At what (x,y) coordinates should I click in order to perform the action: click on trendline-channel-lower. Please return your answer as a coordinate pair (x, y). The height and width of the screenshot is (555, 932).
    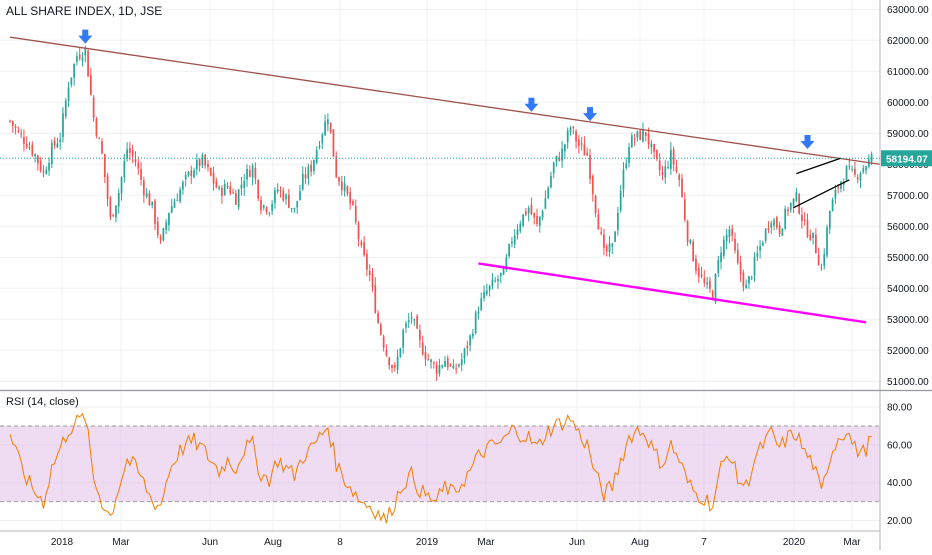
    Looking at the image, I should click on (821, 194).